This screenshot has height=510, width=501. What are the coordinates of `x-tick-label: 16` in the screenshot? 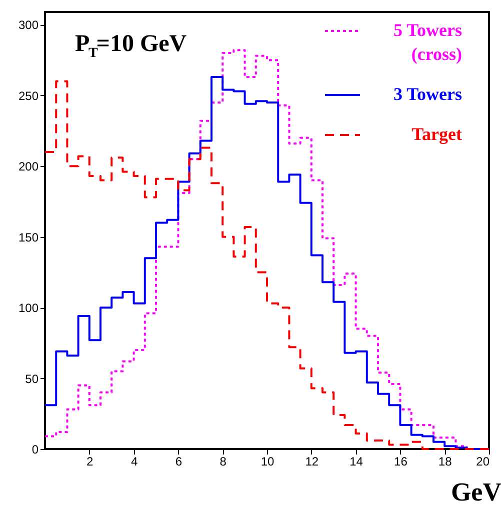 It's located at (401, 461).